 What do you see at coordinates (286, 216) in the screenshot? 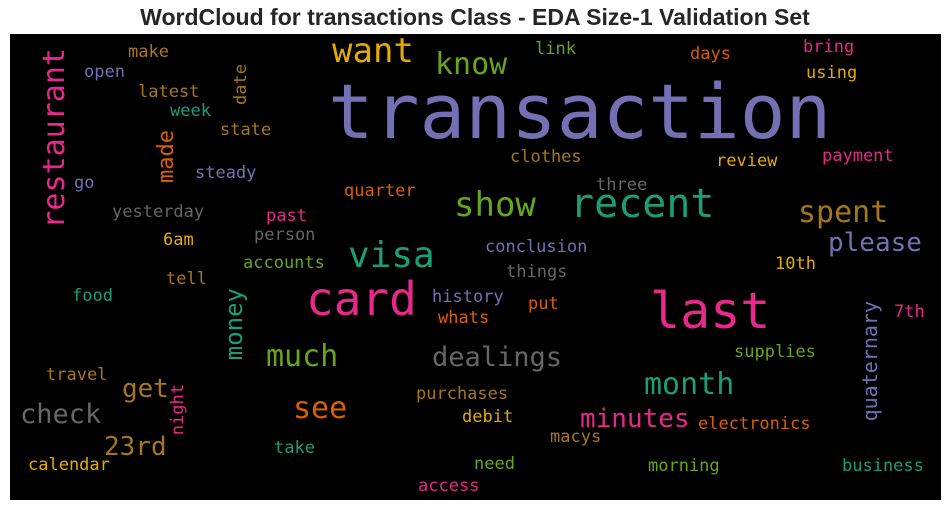
I see `word-past: past` at bounding box center [286, 216].